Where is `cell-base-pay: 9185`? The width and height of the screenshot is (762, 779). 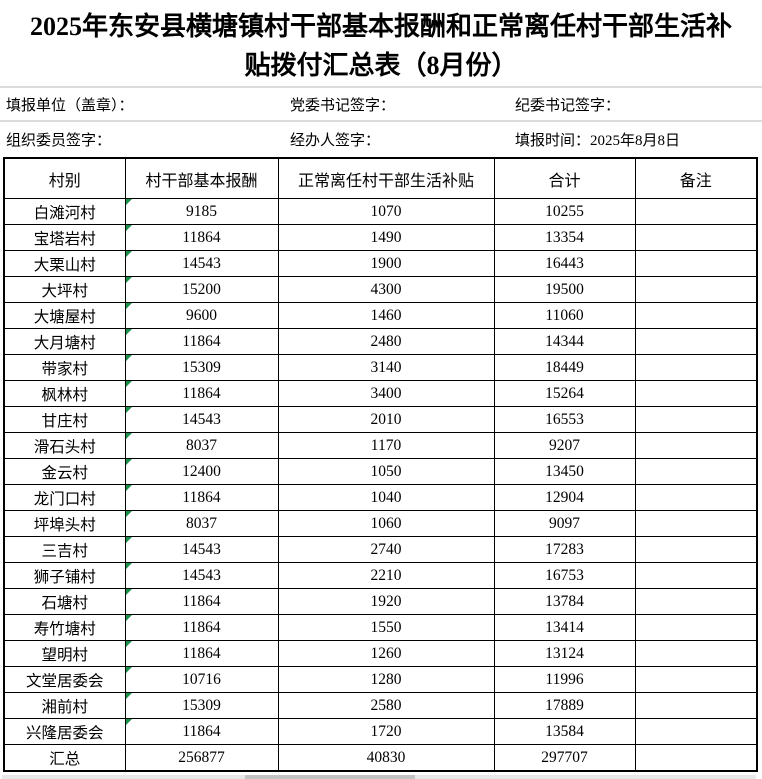
cell-base-pay: 9185 is located at coordinates (201, 211).